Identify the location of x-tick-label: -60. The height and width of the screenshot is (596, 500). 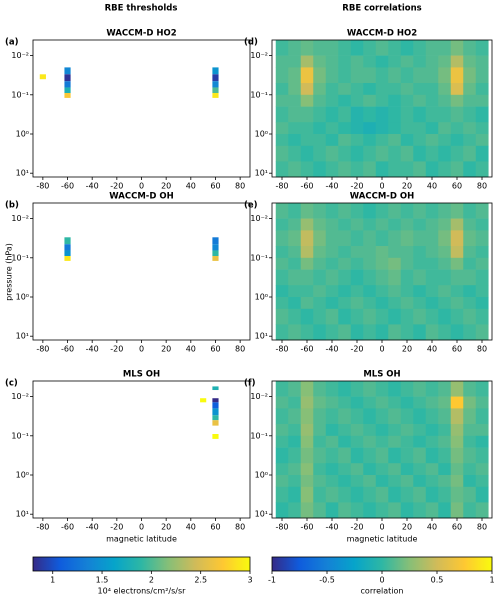
(67, 186).